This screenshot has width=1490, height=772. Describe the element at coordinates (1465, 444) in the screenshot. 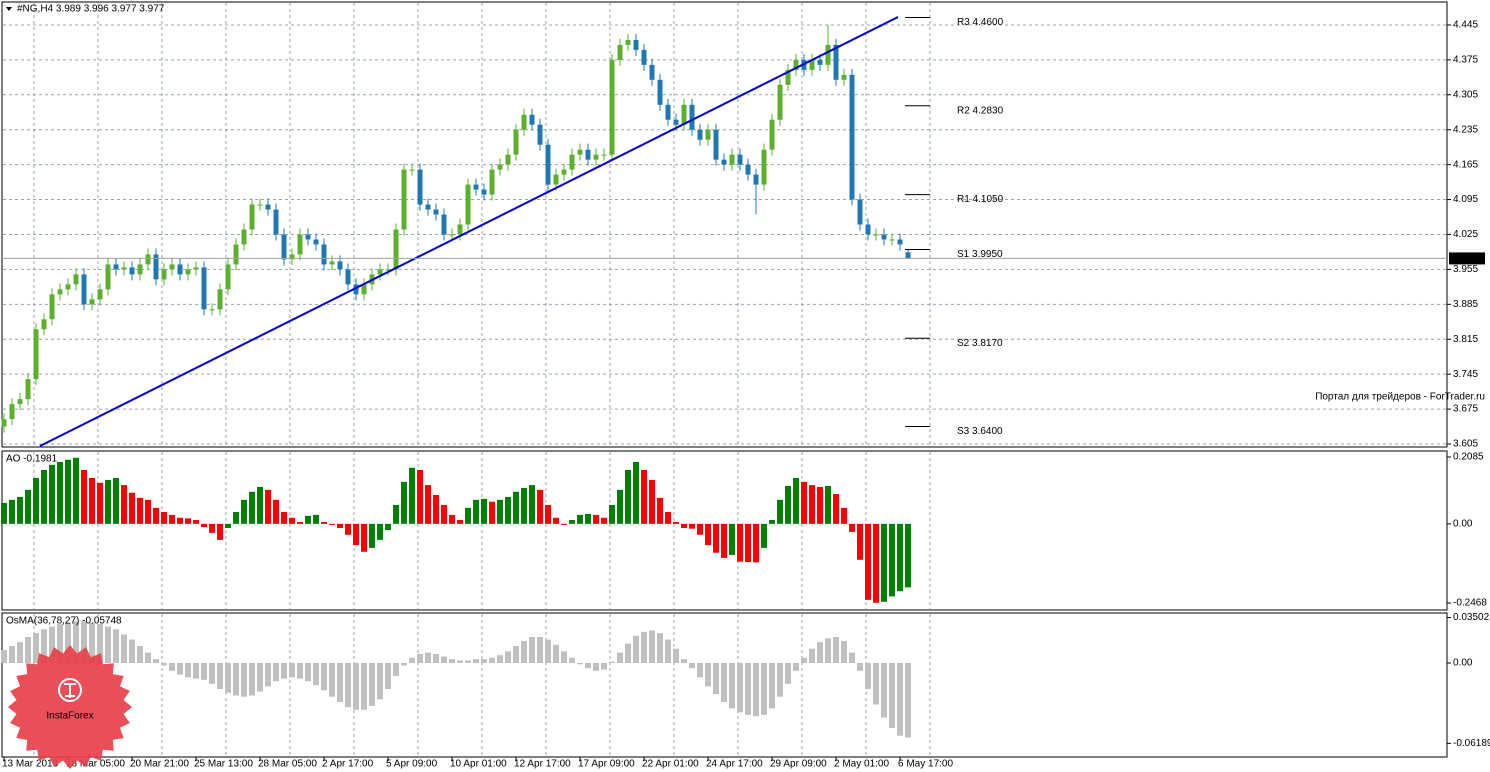

I see `y-tick-label: 3.605` at that location.